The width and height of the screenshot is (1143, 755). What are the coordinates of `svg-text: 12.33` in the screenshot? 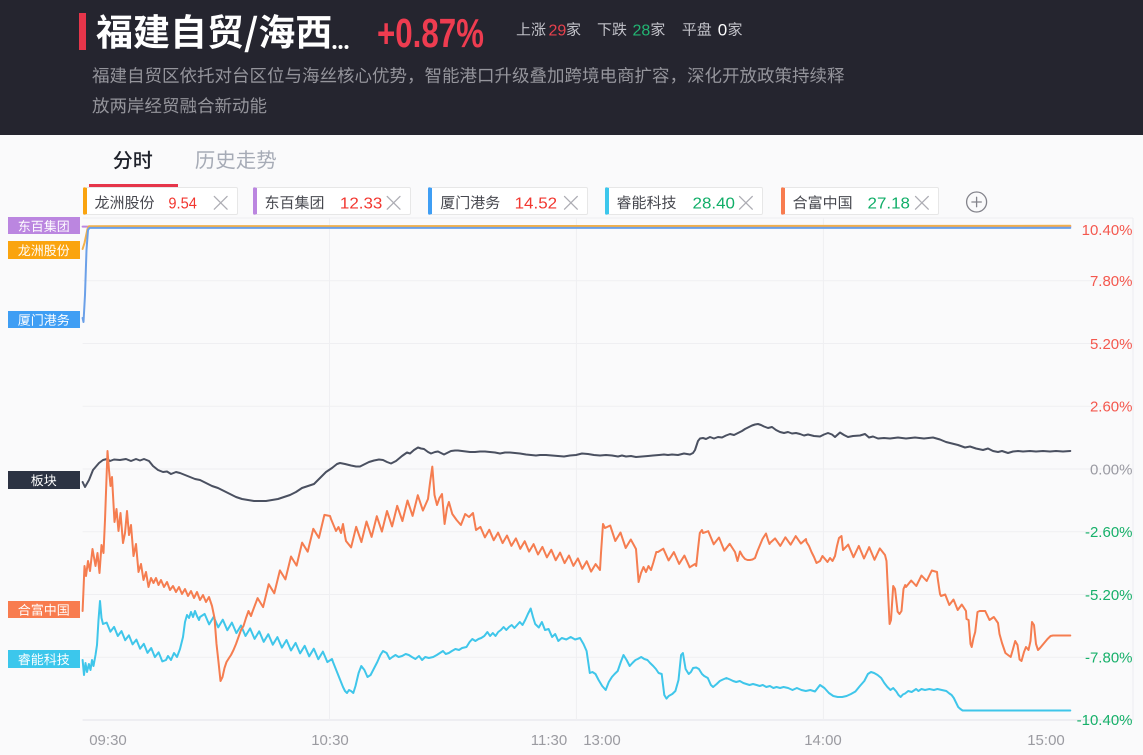 It's located at (361, 203).